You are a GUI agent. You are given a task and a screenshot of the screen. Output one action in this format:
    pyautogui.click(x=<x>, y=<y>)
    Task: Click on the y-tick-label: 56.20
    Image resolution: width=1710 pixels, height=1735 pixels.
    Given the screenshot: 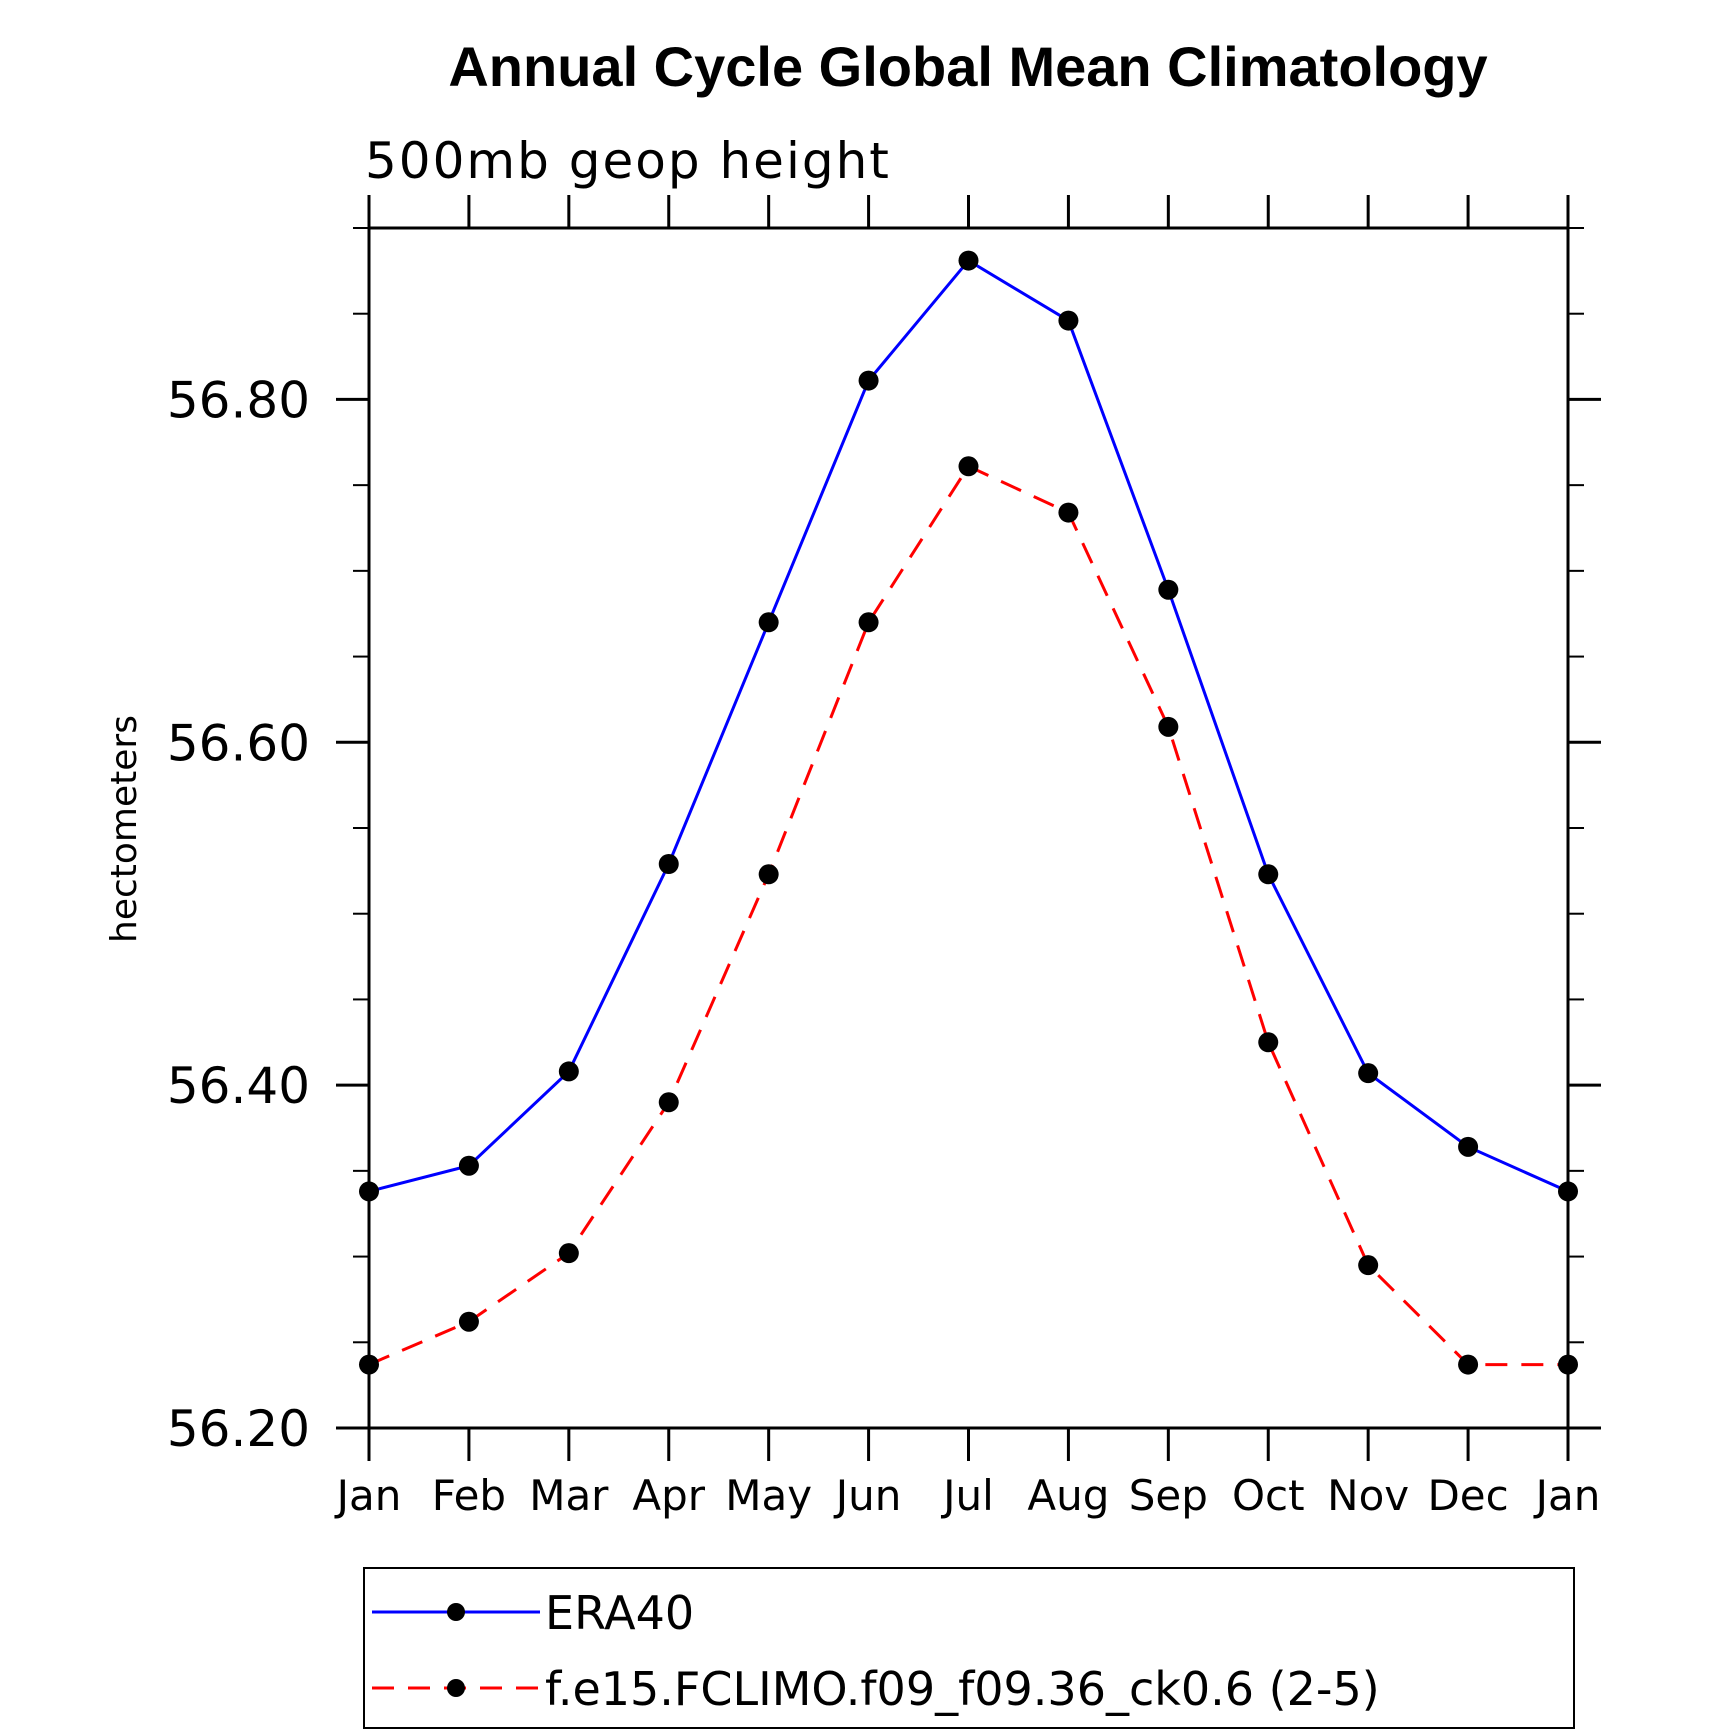 What is the action you would take?
    pyautogui.click(x=238, y=1429)
    